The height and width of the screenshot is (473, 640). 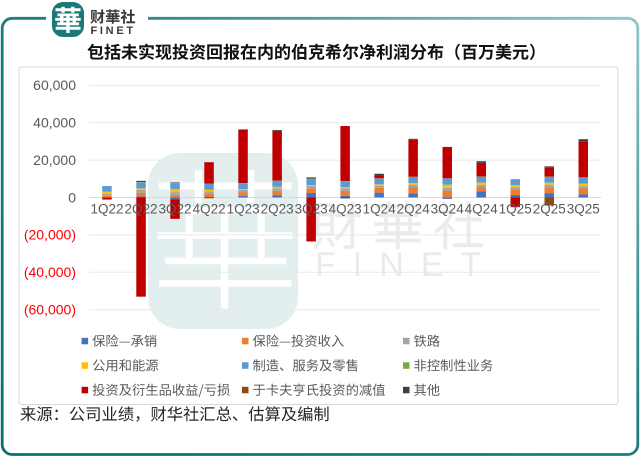 I want to click on svg-text: 4Q23, so click(x=345, y=209).